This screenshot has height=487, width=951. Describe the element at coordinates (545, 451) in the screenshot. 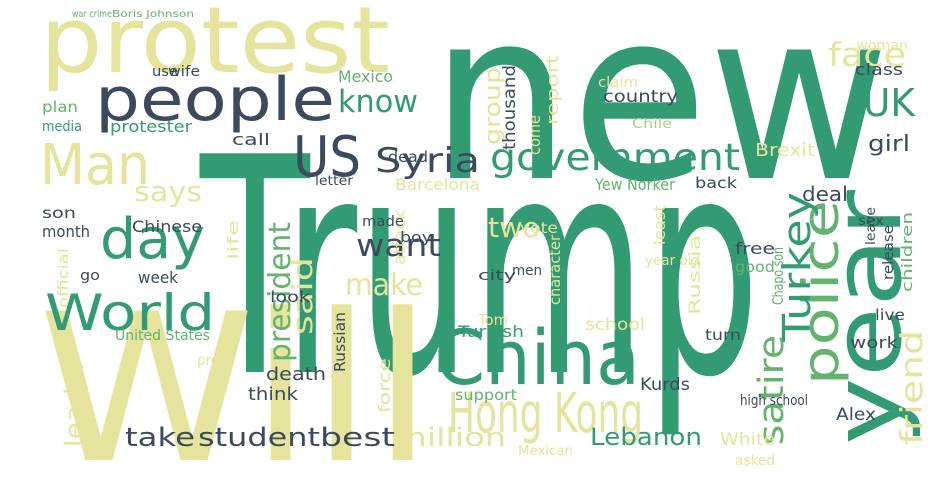

I see `word: Mexican` at that location.